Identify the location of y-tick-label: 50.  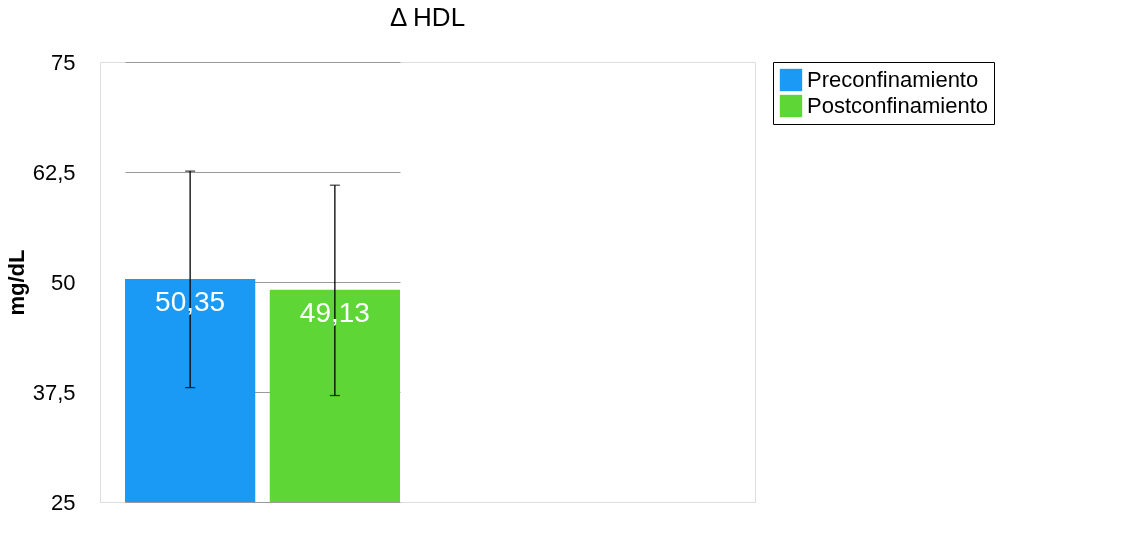
(63, 282).